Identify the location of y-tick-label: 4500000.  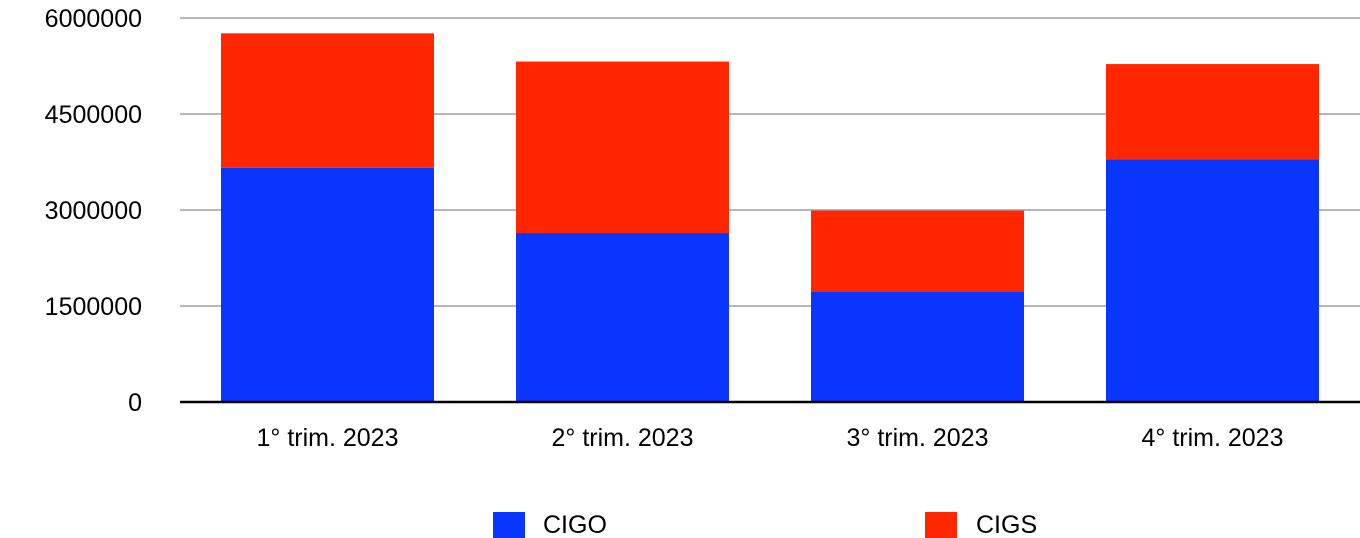
(93, 115).